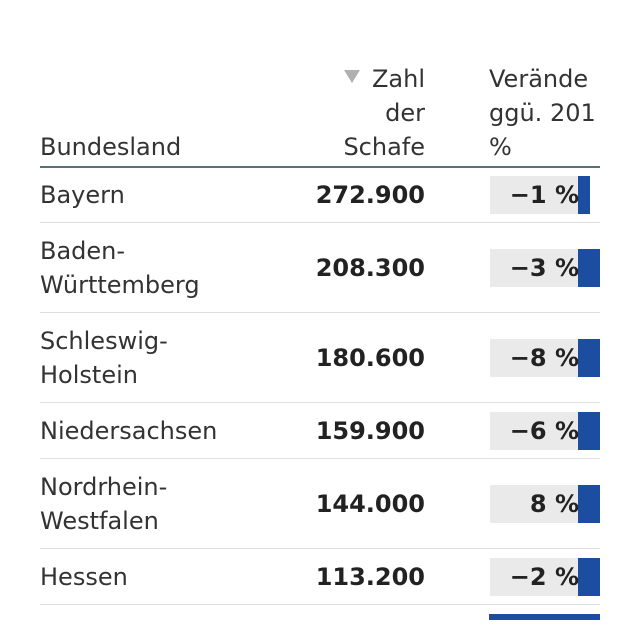 Image resolution: width=640 pixels, height=640 pixels. Describe the element at coordinates (539, 79) in the screenshot. I see `column-header-change-line1: Verände` at that location.